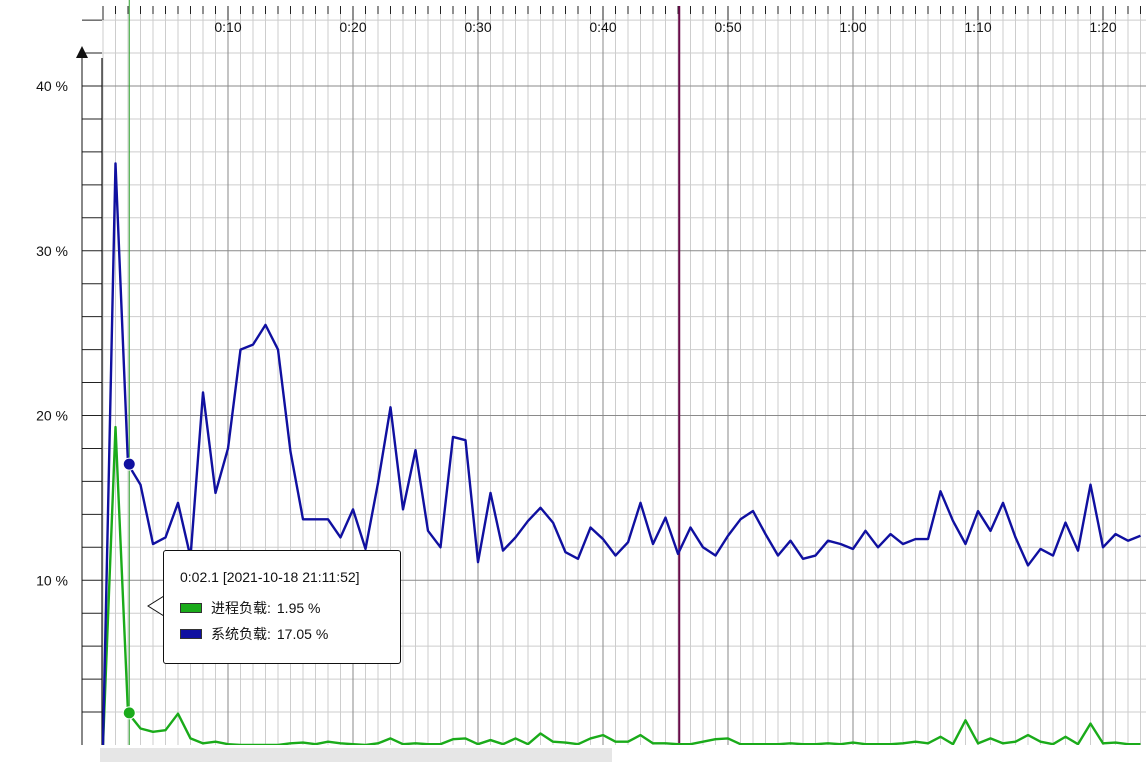 This screenshot has width=1146, height=763. Describe the element at coordinates (191, 608) in the screenshot. I see `process-load-swatch` at that location.